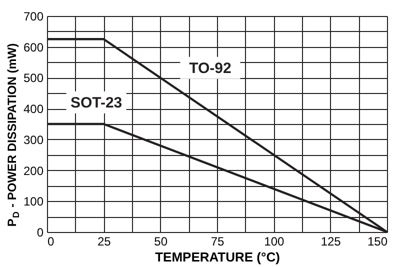 The width and height of the screenshot is (405, 267). I want to click on series-label: TO-92, so click(210, 68).